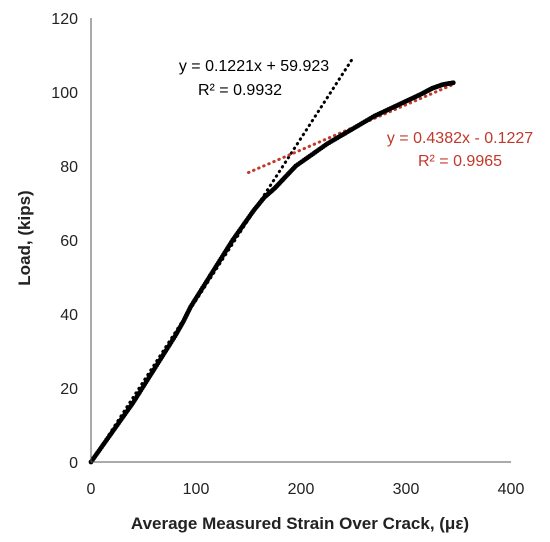 The image size is (550, 542). I want to click on black-trendline-r2: R² = 0.9932, so click(240, 90).